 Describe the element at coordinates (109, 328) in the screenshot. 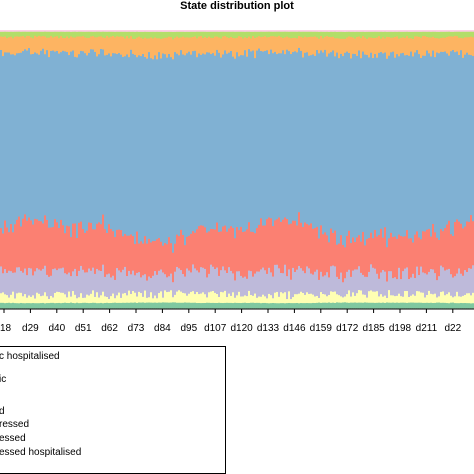

I see `x-tick-label: d62` at that location.